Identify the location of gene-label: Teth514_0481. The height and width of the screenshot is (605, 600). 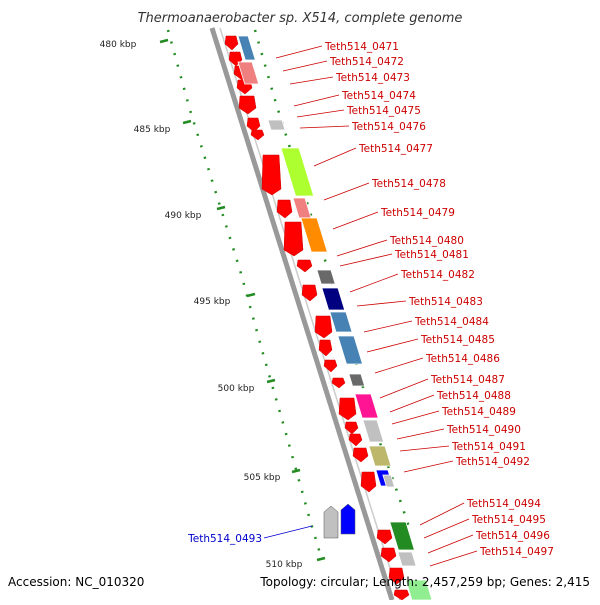
(431, 255).